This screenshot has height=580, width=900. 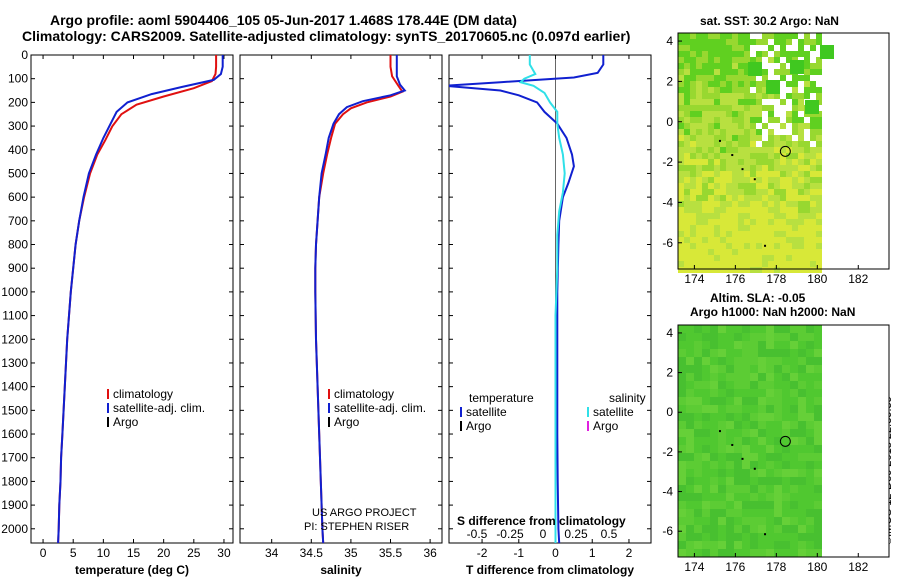 What do you see at coordinates (817, 279) in the screenshot?
I see `sst-lon-label: 180` at bounding box center [817, 279].